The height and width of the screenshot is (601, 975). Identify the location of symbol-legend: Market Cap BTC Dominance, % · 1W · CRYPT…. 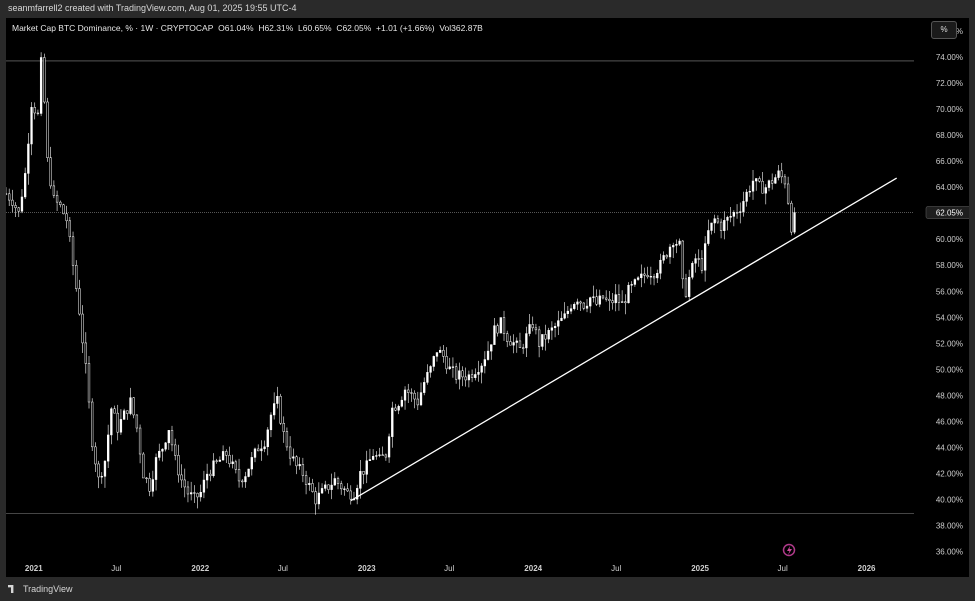
(247, 28).